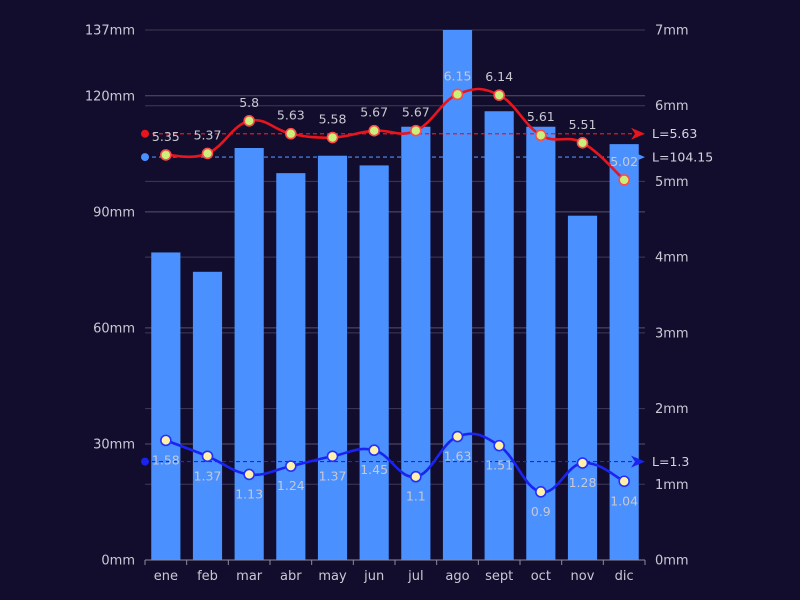 Image resolution: width=800 pixels, height=600 pixels. Describe the element at coordinates (499, 76) in the screenshot. I see `red-line-data-label: 6.14` at that location.